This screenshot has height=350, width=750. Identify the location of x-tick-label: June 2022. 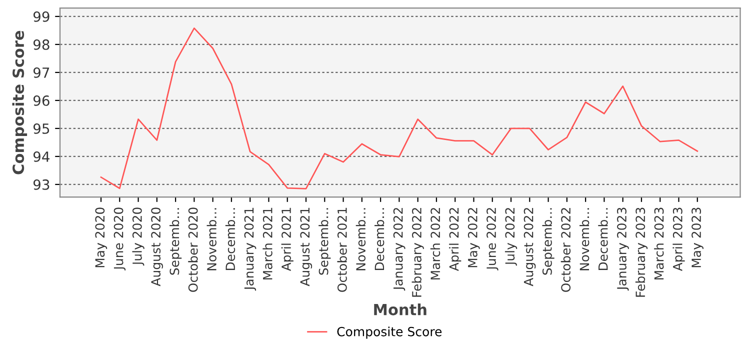
(492, 239).